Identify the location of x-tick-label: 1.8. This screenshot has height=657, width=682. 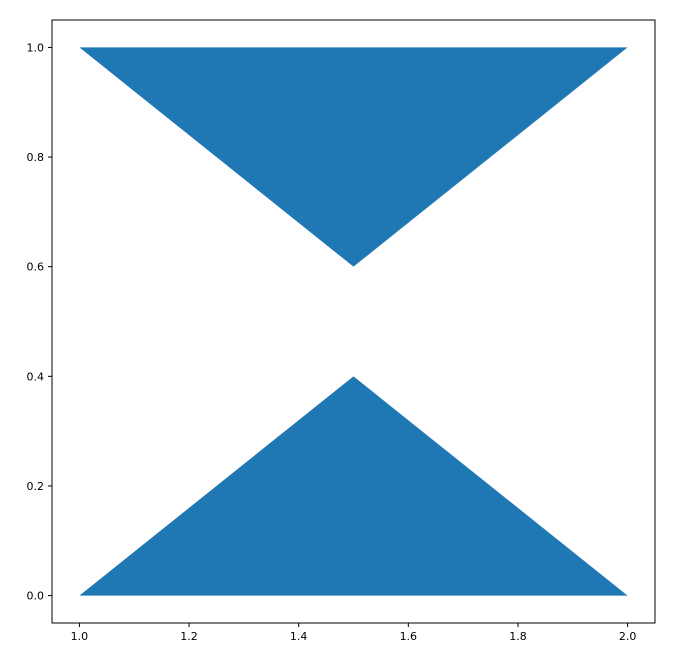
(518, 636).